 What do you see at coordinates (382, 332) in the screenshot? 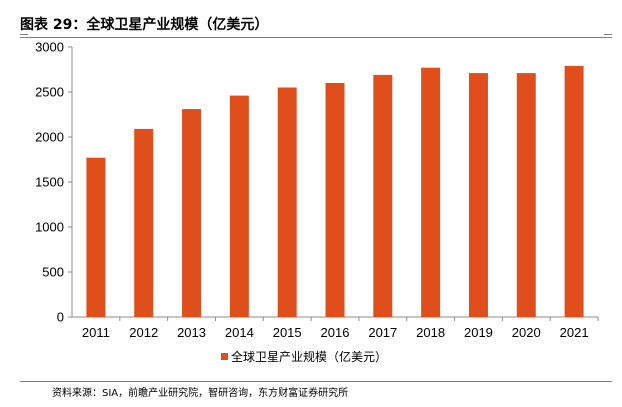
I see `x-tick-label: 2017` at bounding box center [382, 332].